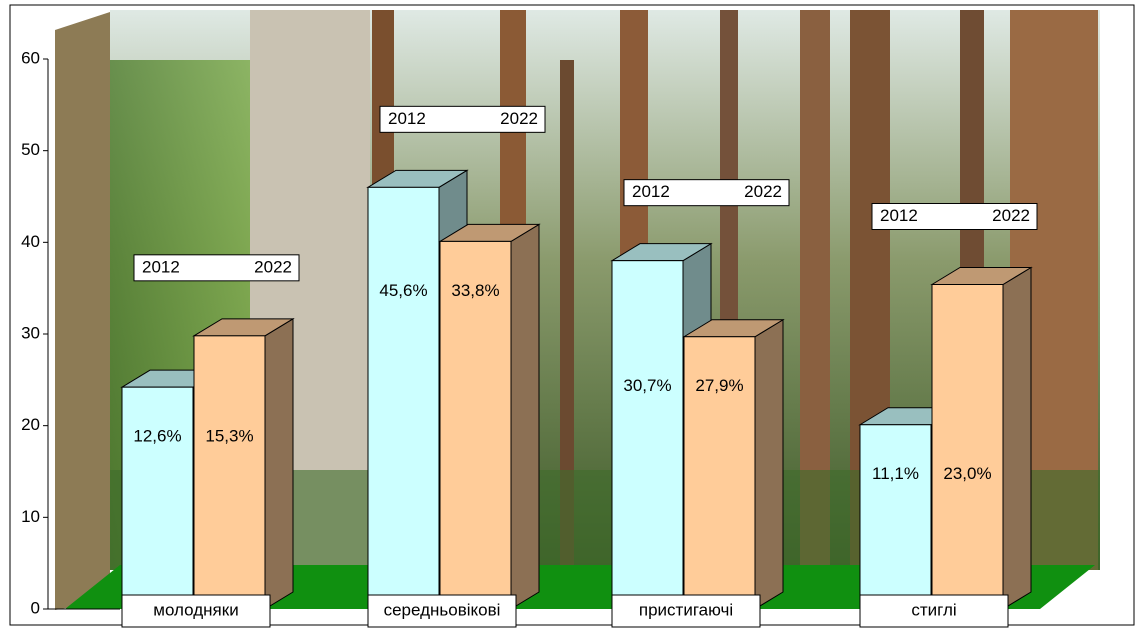 This screenshot has width=1144, height=632. I want to click on x-tick-label: середньовікові, so click(442, 609).